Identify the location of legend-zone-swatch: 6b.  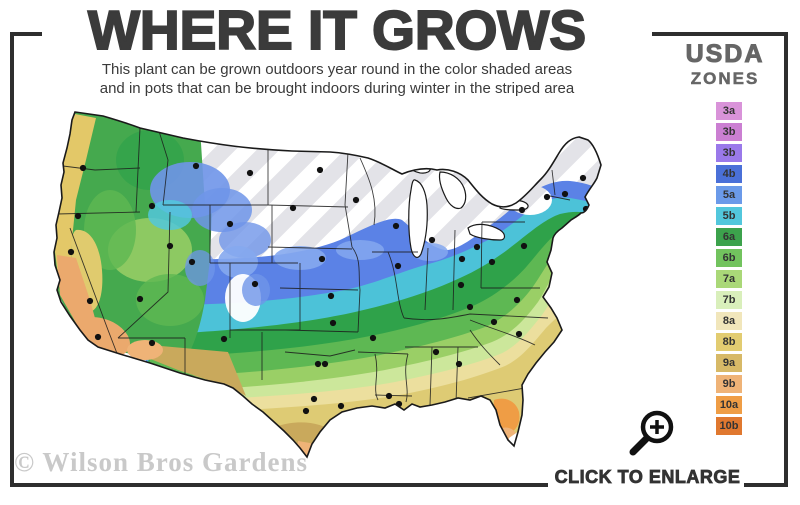
(729, 258).